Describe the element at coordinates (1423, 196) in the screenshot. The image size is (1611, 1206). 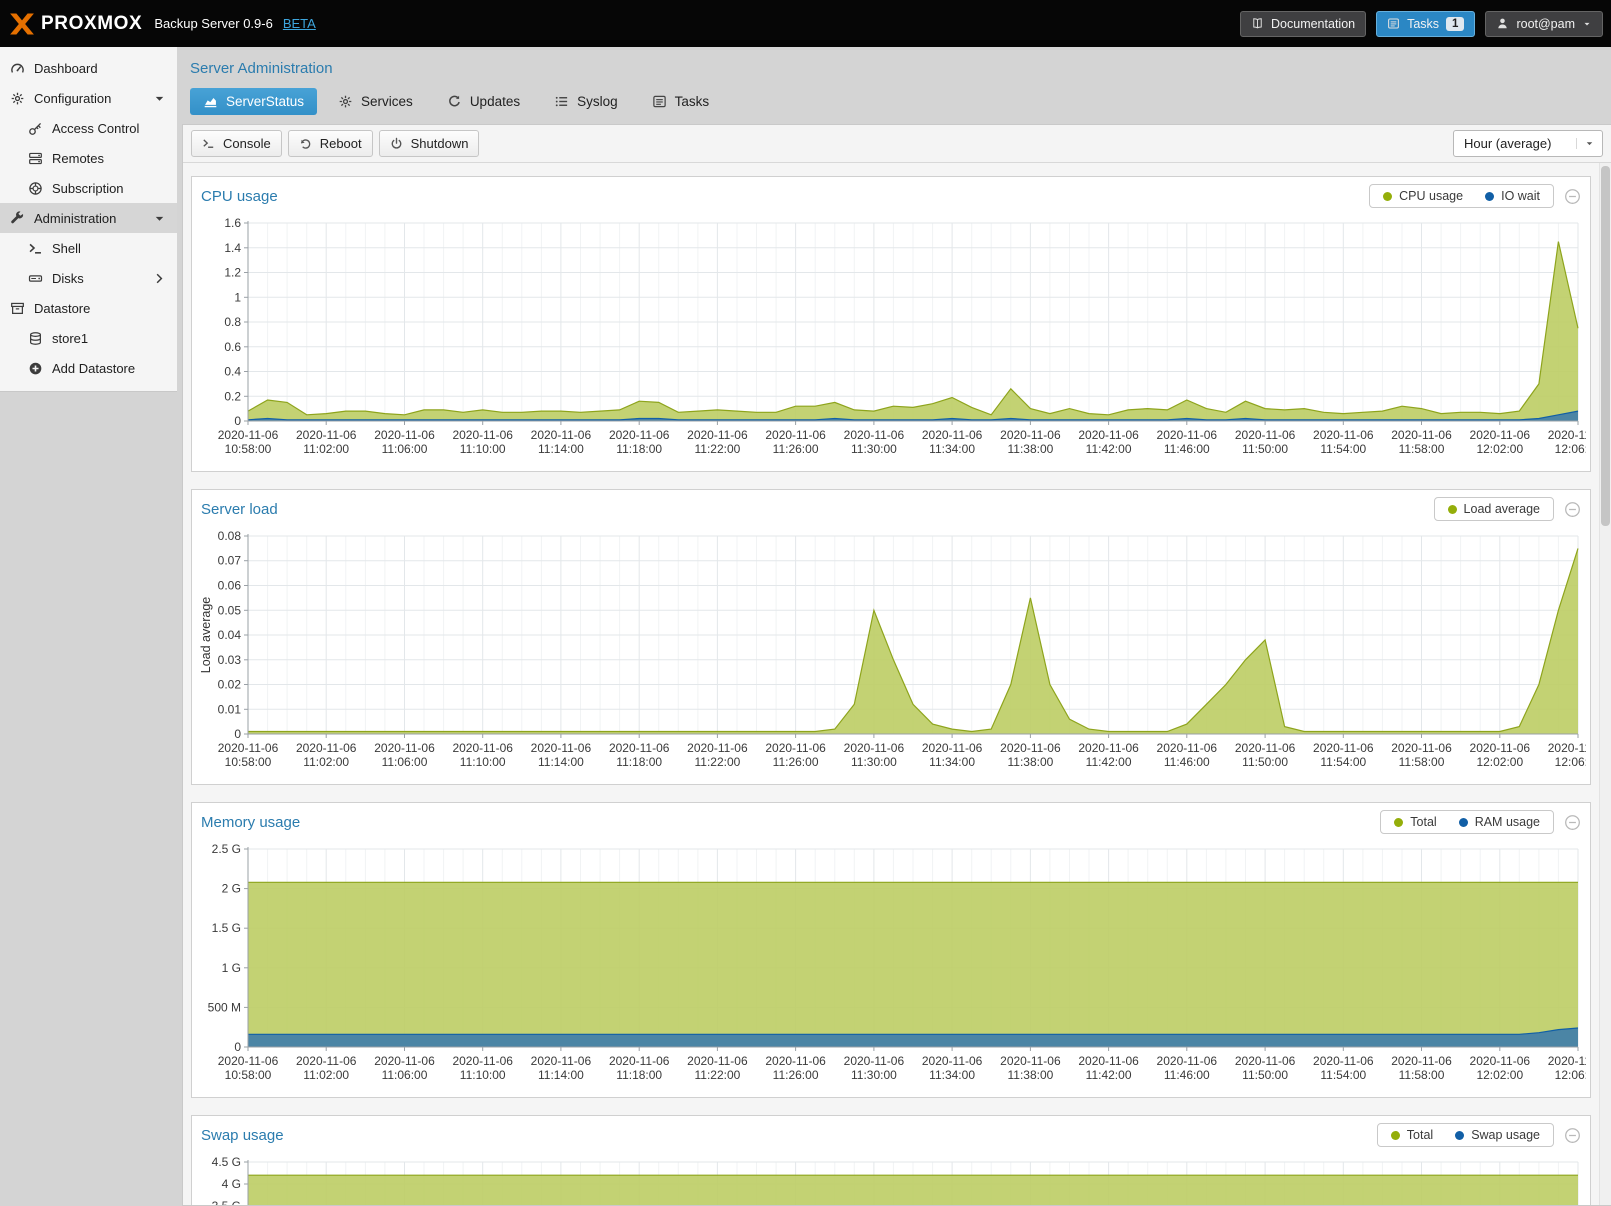
I see `legend-item-cpu-usage: CPU usage` at that location.